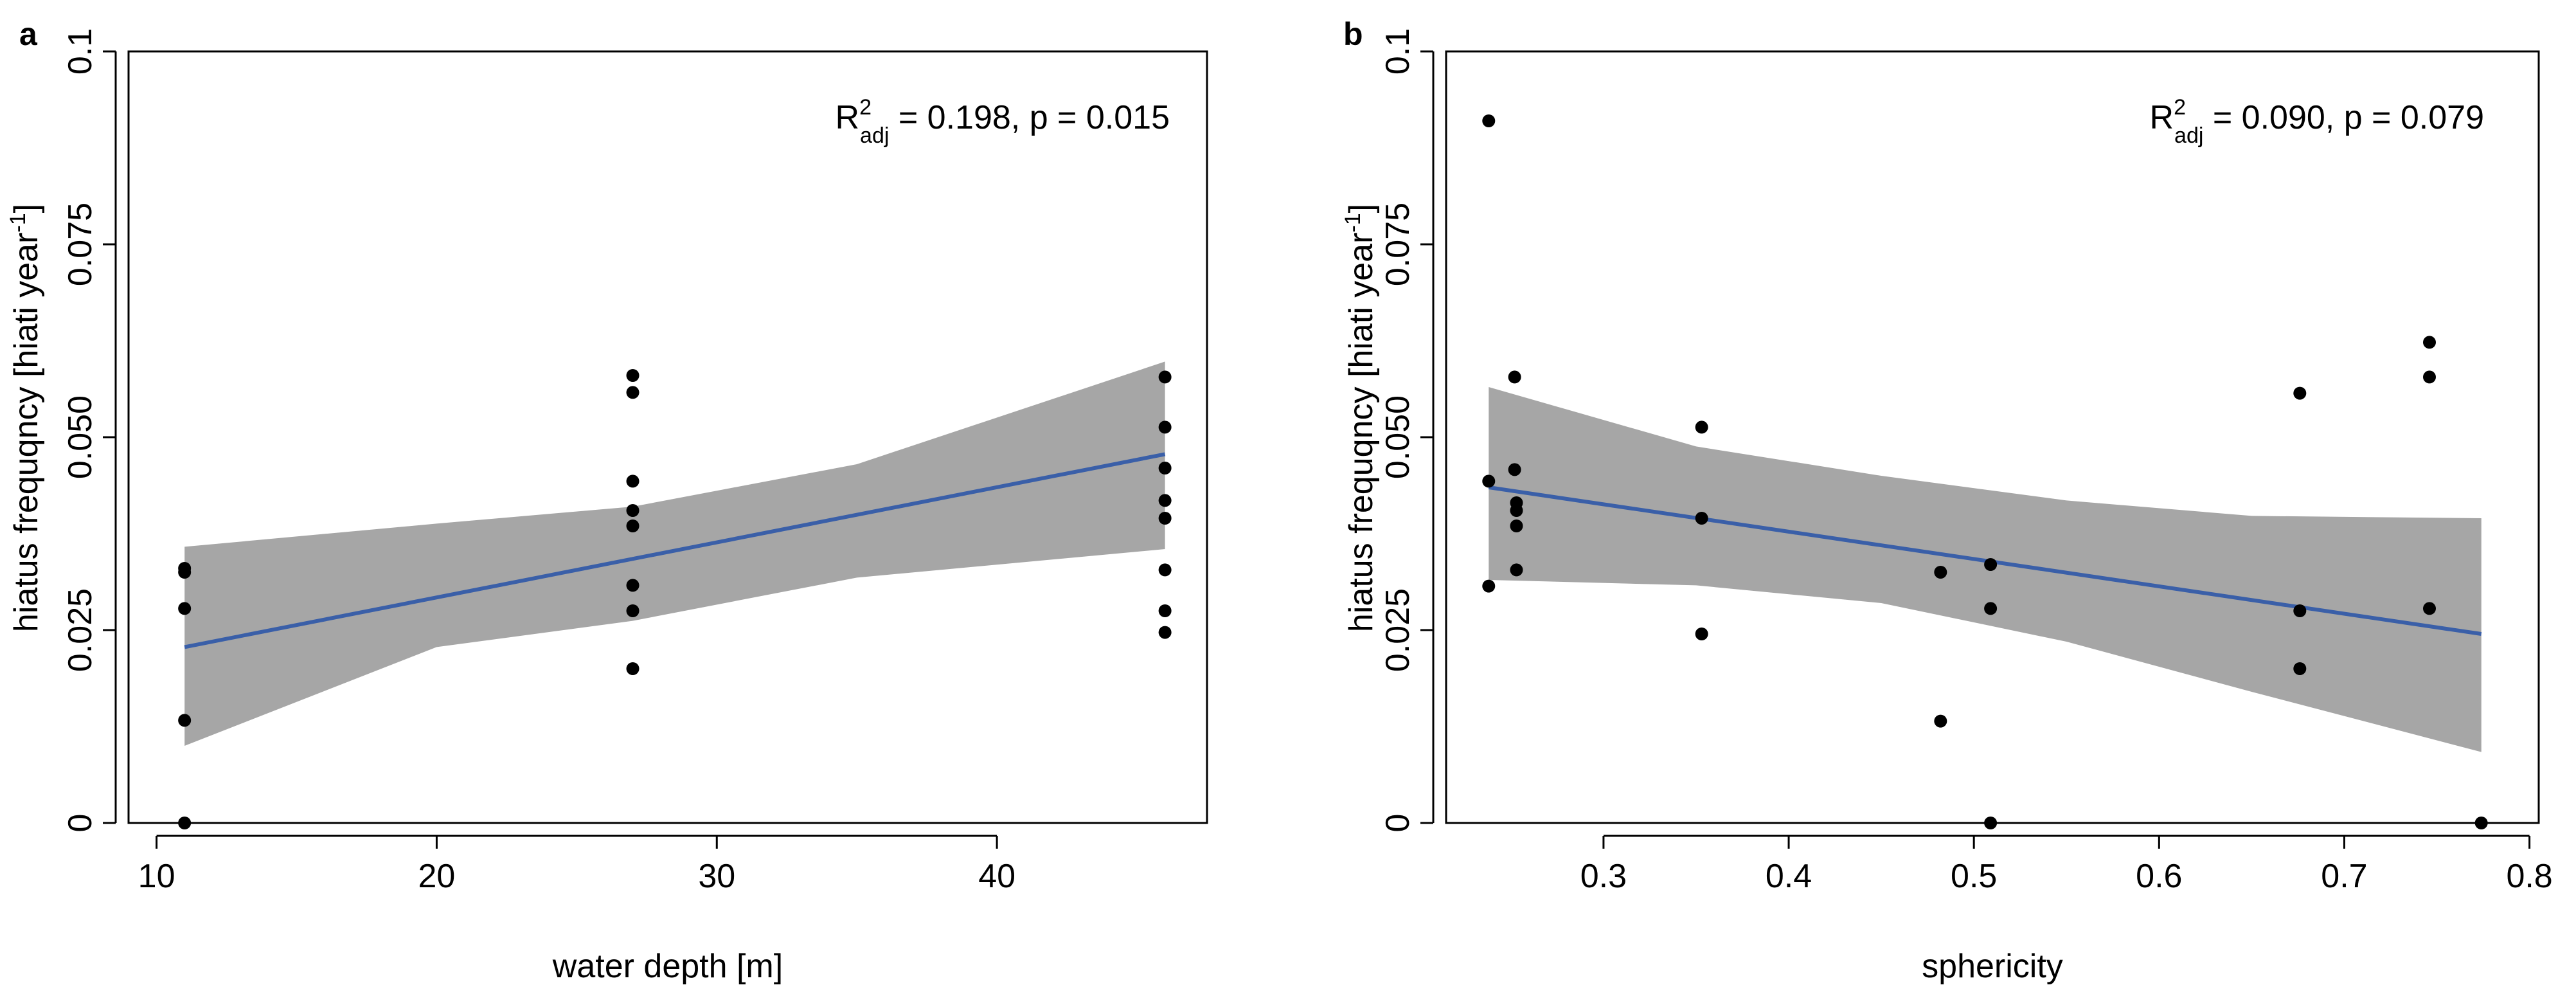  What do you see at coordinates (1789, 877) in the screenshot?
I see `x-tick-label: 0.4` at bounding box center [1789, 877].